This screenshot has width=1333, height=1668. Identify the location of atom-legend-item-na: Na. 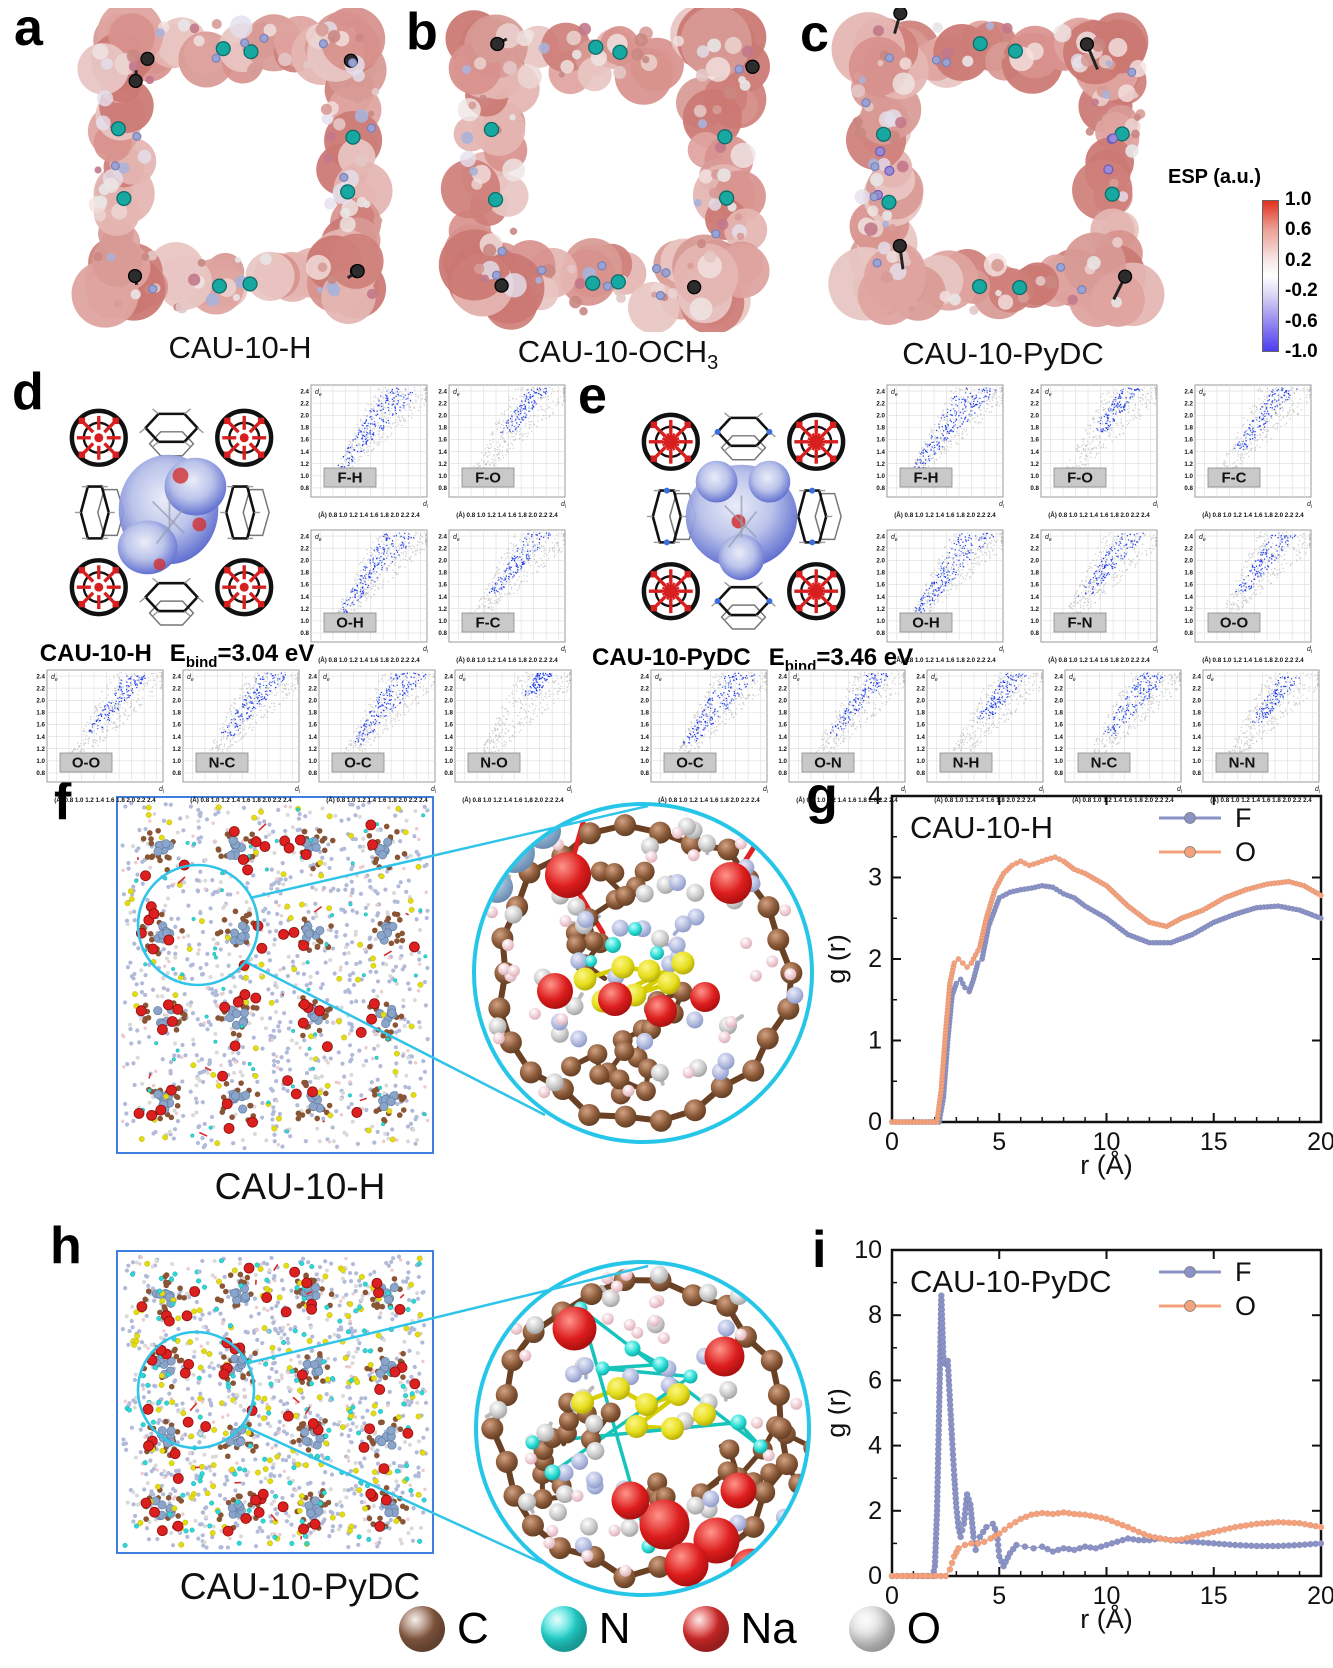
(739, 1629).